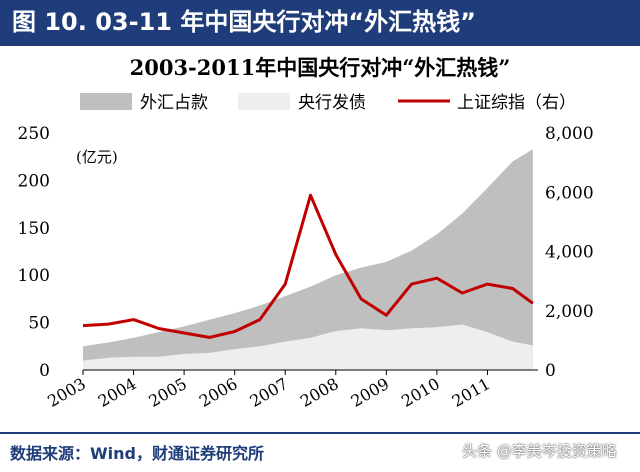 This screenshot has height=472, width=640. Describe the element at coordinates (66, 392) in the screenshot. I see `x-tick-label: 2003` at that location.